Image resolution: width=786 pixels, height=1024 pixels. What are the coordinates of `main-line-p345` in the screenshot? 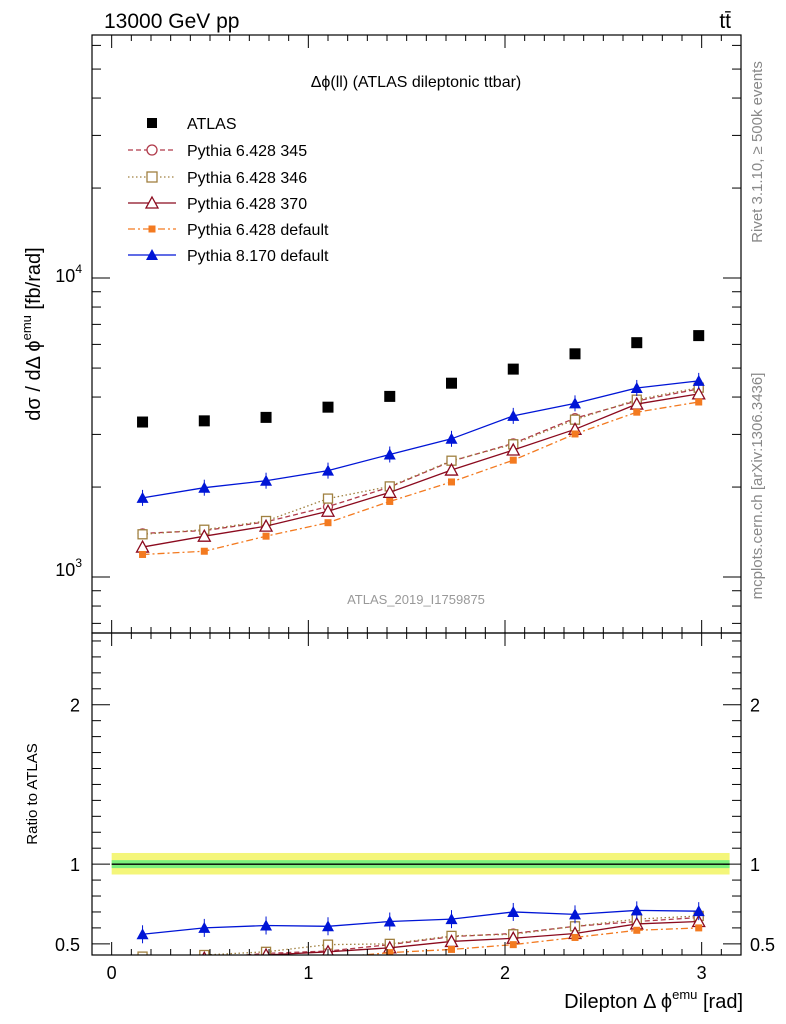 It's located at (420, 461).